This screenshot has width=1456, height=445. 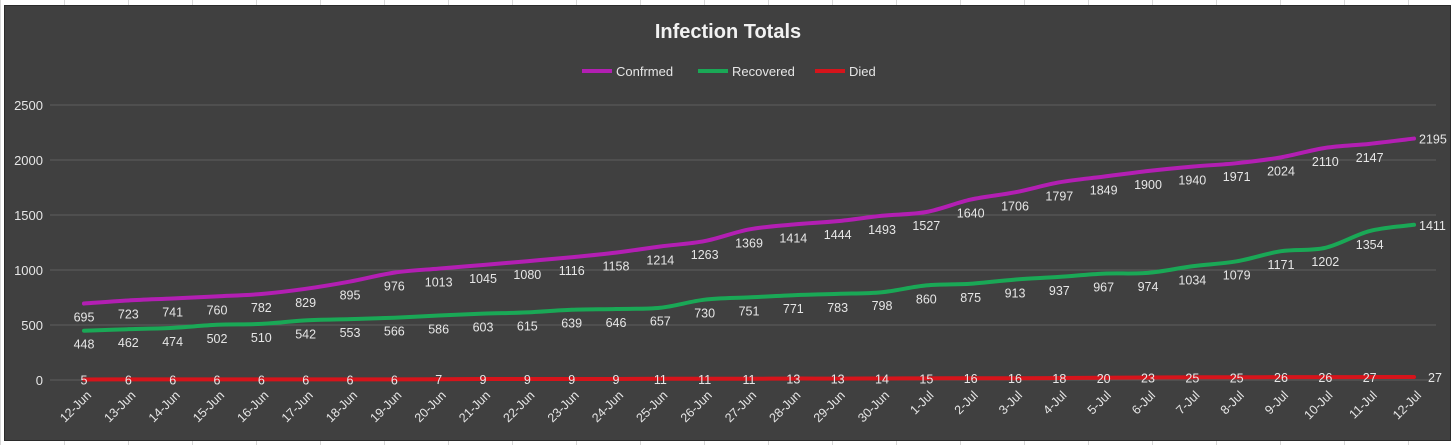 I want to click on data-label: 2110, so click(x=1325, y=162).